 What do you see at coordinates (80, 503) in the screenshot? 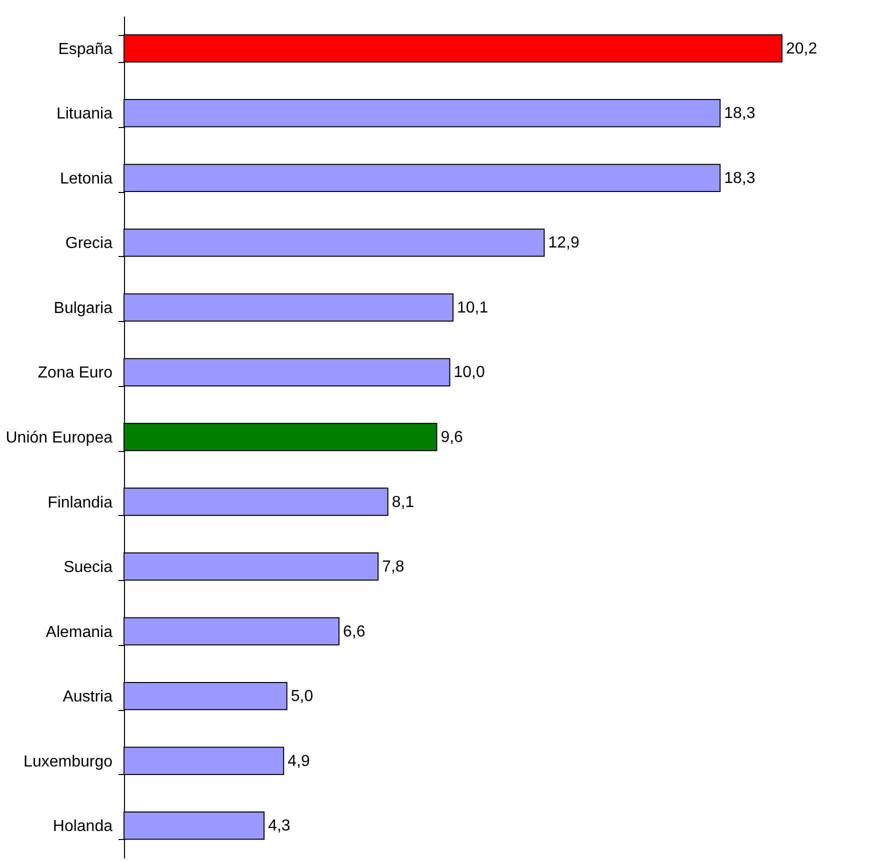
I see `y-tick-label: Finlandia` at bounding box center [80, 503].